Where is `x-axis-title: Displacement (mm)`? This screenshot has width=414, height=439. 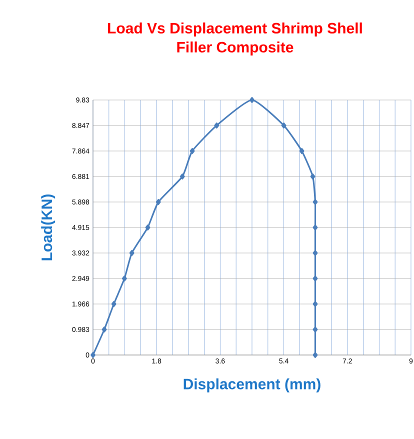 x-axis-title: Displacement (mm) is located at coordinates (252, 385).